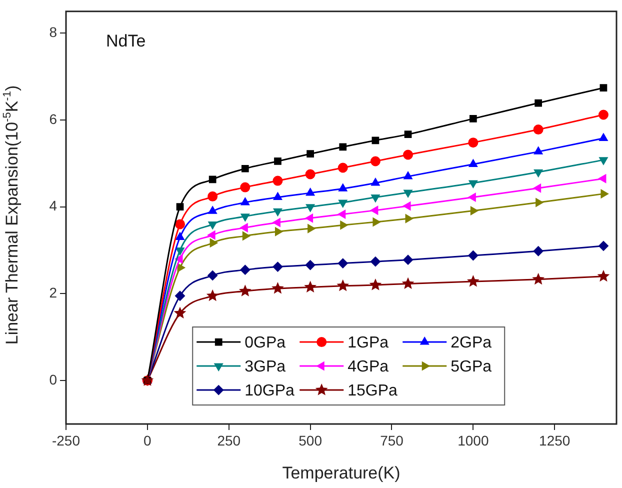 The image size is (622, 488). Describe the element at coordinates (265, 367) in the screenshot. I see `legend-label: 3GPa` at that location.